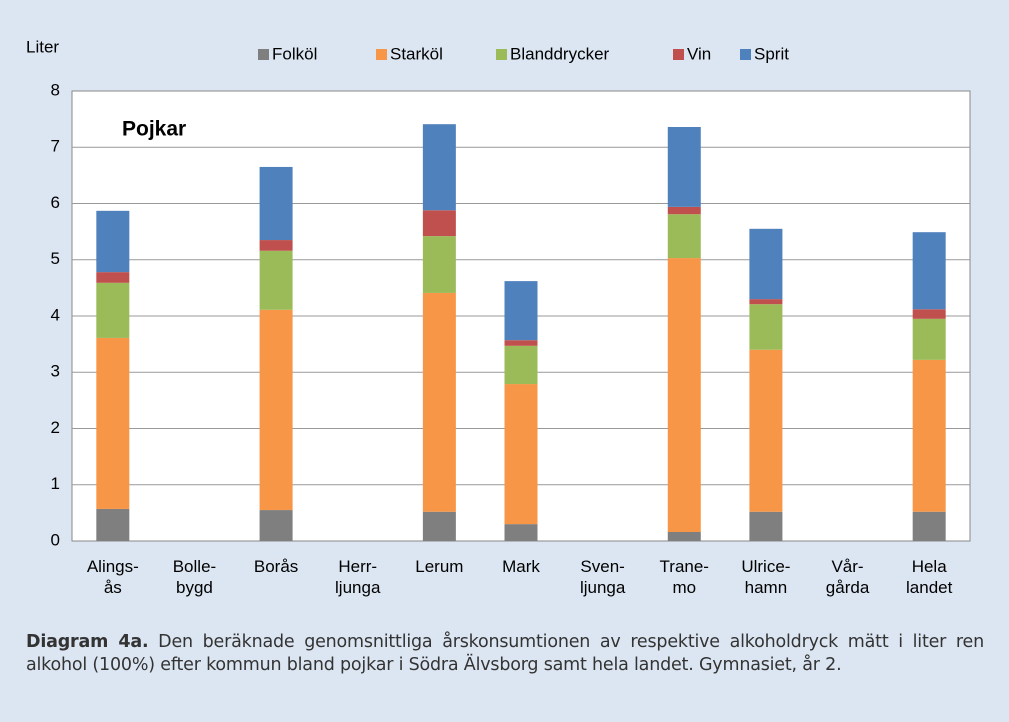 This screenshot has width=1009, height=722. I want to click on legend-label: Vin, so click(699, 53).